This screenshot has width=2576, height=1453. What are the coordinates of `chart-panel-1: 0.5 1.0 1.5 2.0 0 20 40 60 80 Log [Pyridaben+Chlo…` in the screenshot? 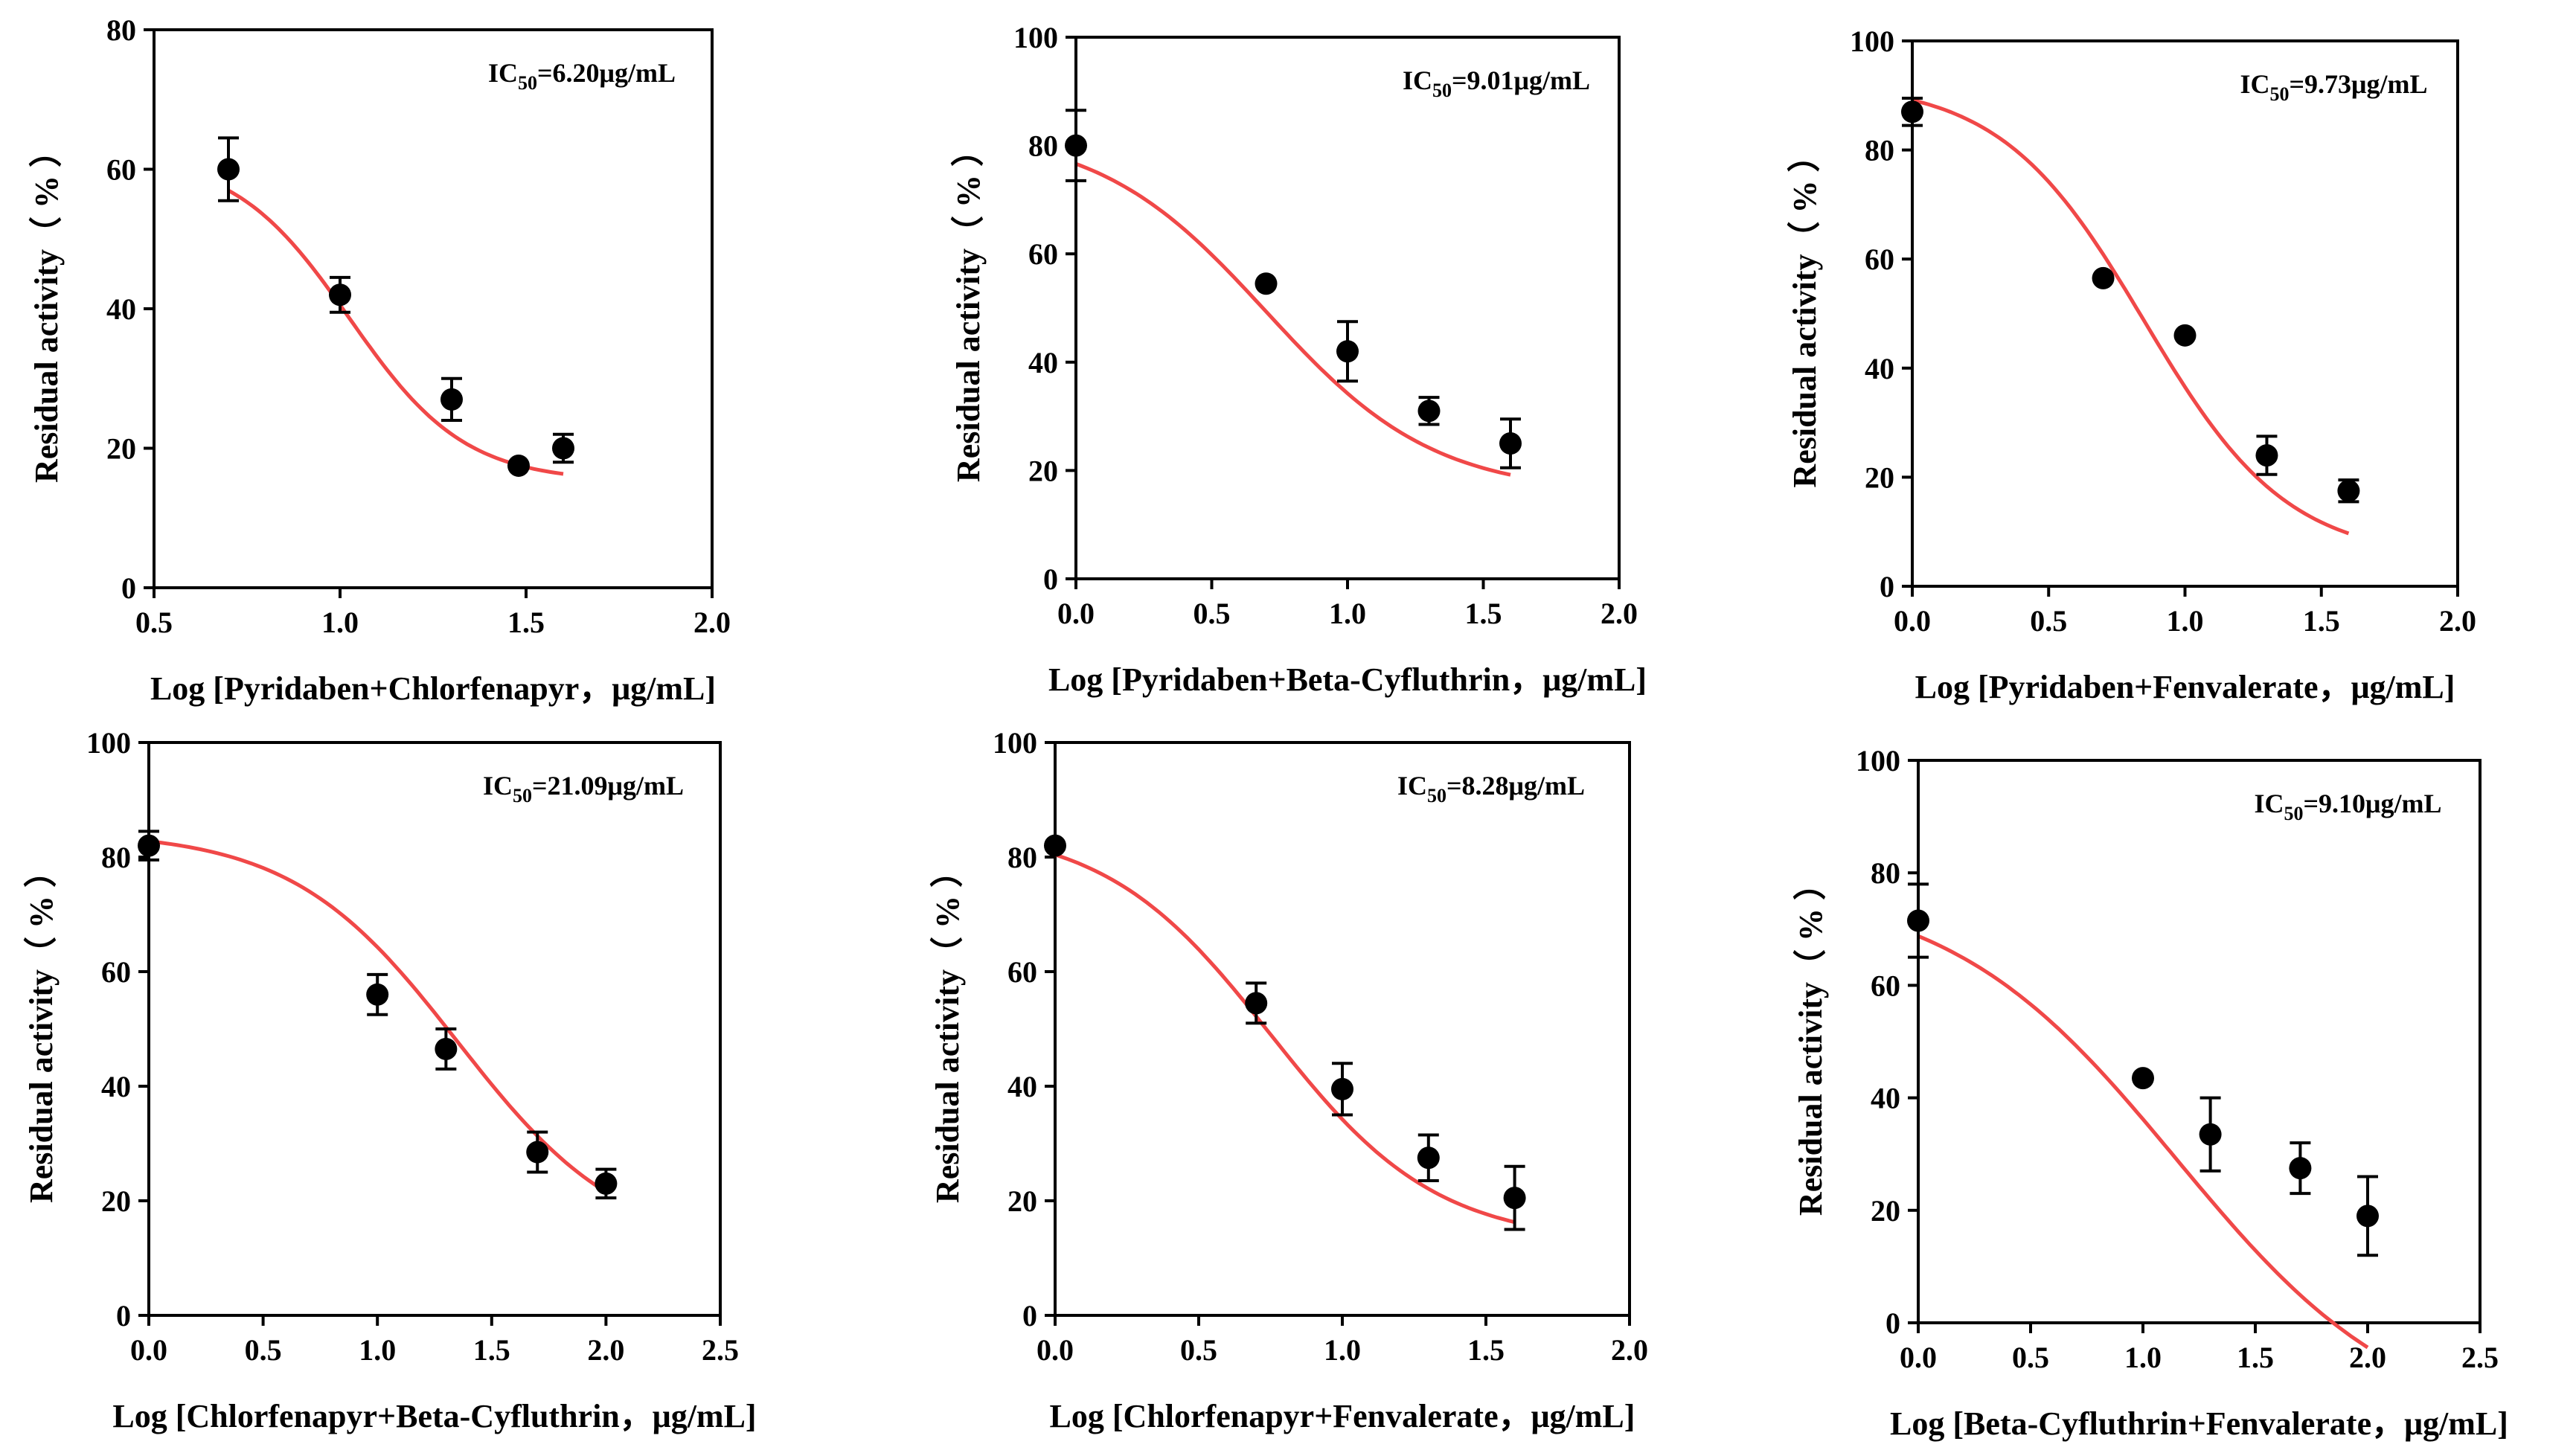 It's located at (379, 360).